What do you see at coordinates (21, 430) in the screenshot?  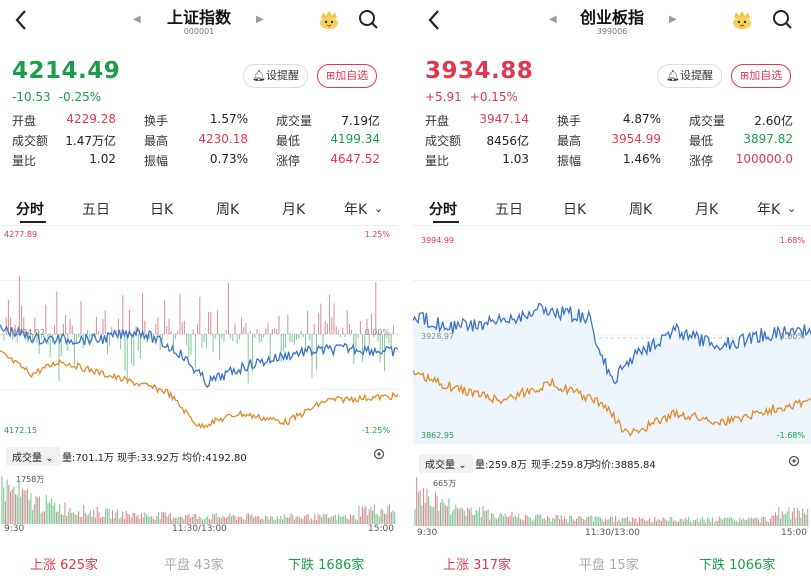 I see `axis-bottom-left: 4172.15` at bounding box center [21, 430].